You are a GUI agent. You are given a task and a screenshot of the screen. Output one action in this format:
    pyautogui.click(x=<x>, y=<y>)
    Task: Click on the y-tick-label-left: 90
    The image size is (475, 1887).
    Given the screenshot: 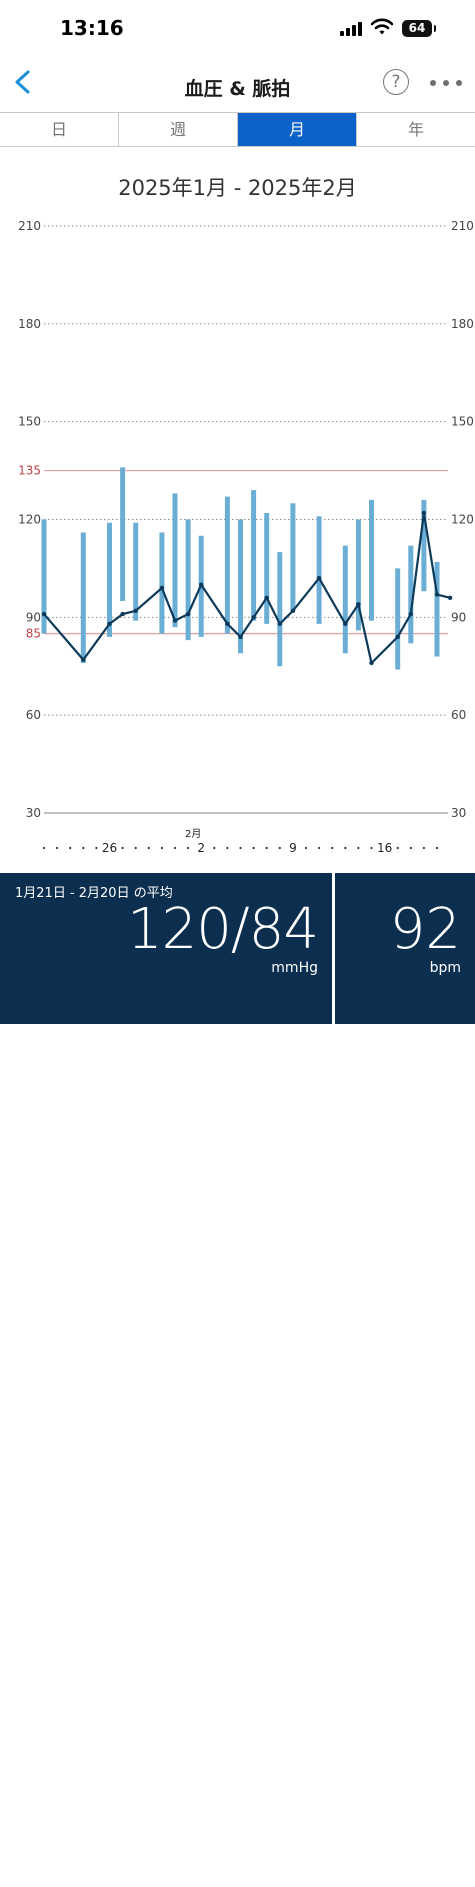 What is the action you would take?
    pyautogui.click(x=33, y=617)
    